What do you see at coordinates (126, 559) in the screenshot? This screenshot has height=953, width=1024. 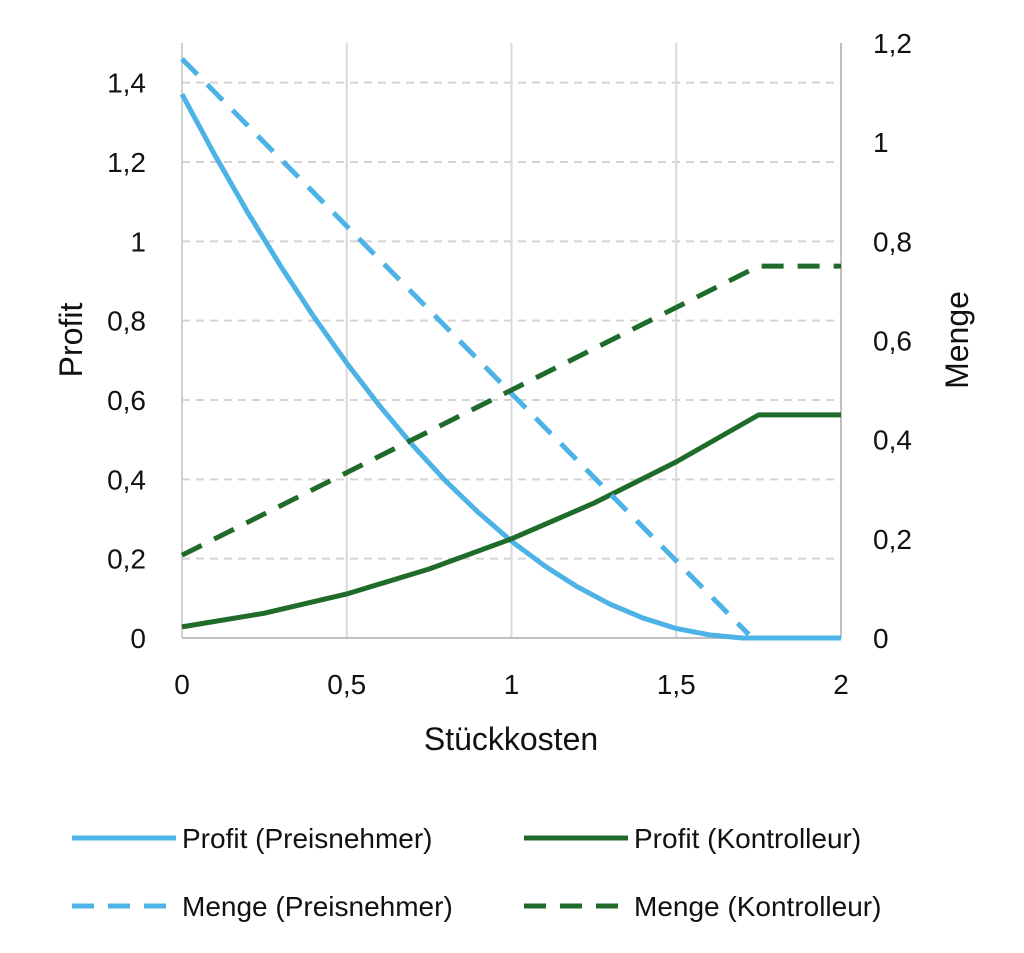 I see `y-tick-label: 0,2` at bounding box center [126, 559].